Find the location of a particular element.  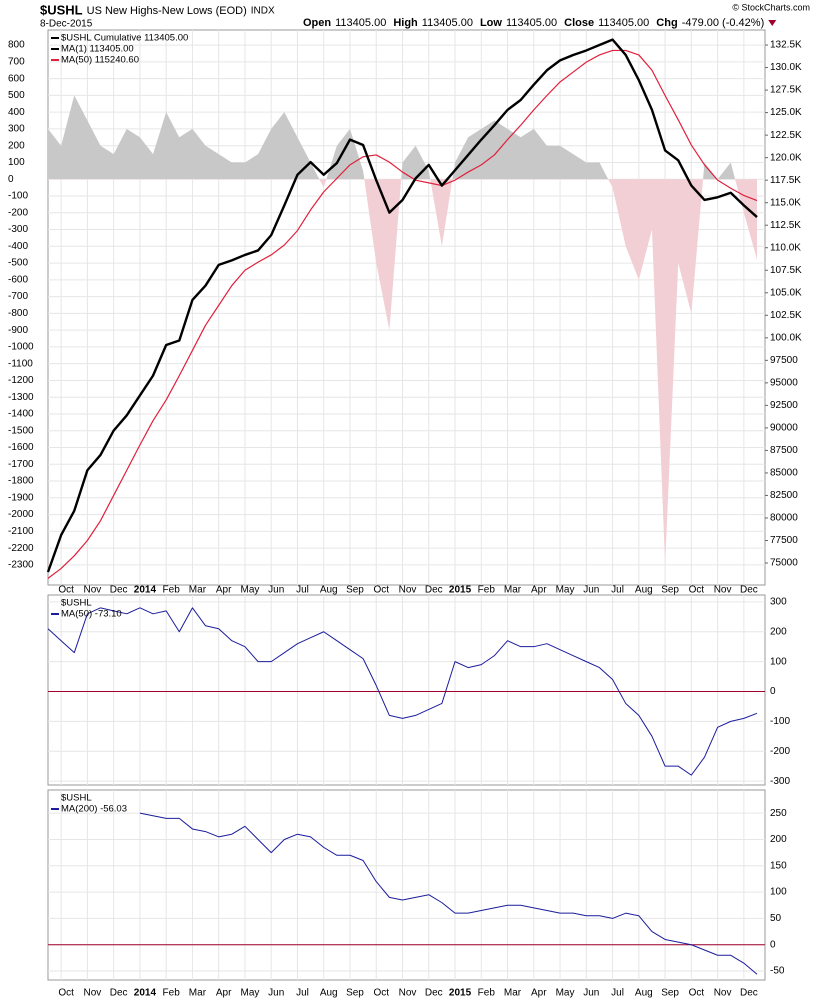

y2-tick-label: 102.5K is located at coordinates (786, 315).